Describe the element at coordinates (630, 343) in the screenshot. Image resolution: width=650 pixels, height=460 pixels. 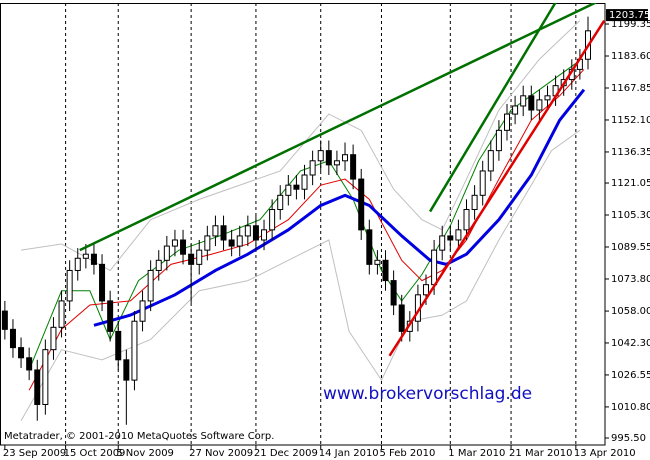
I see `y-tick-label: 1042.30` at that location.